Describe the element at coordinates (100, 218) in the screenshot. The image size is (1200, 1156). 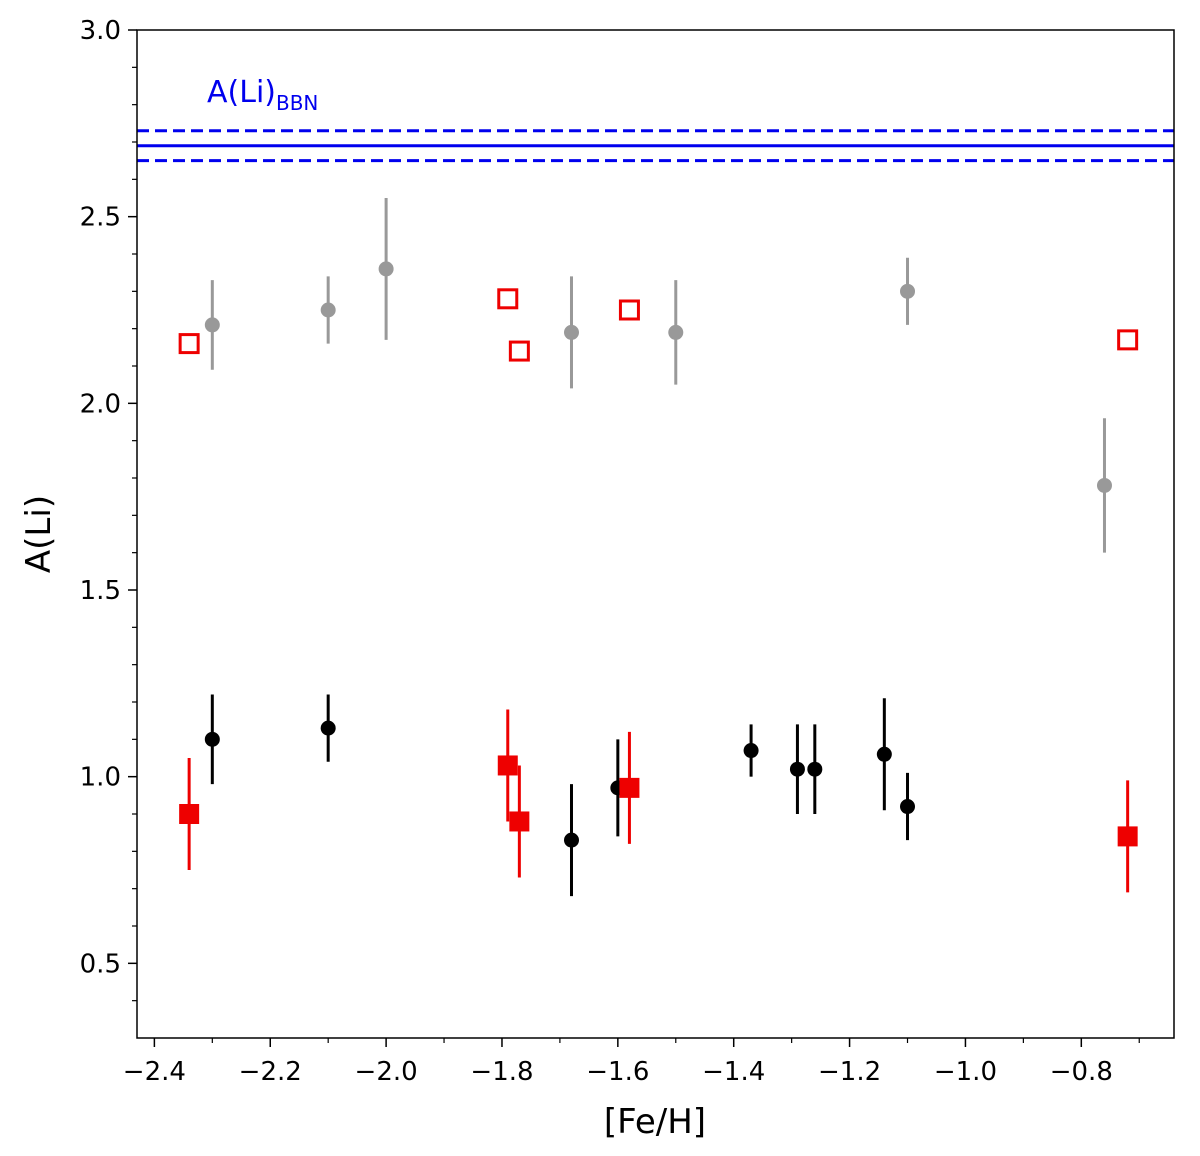
I see `y-tick-label: 2.5` at that location.